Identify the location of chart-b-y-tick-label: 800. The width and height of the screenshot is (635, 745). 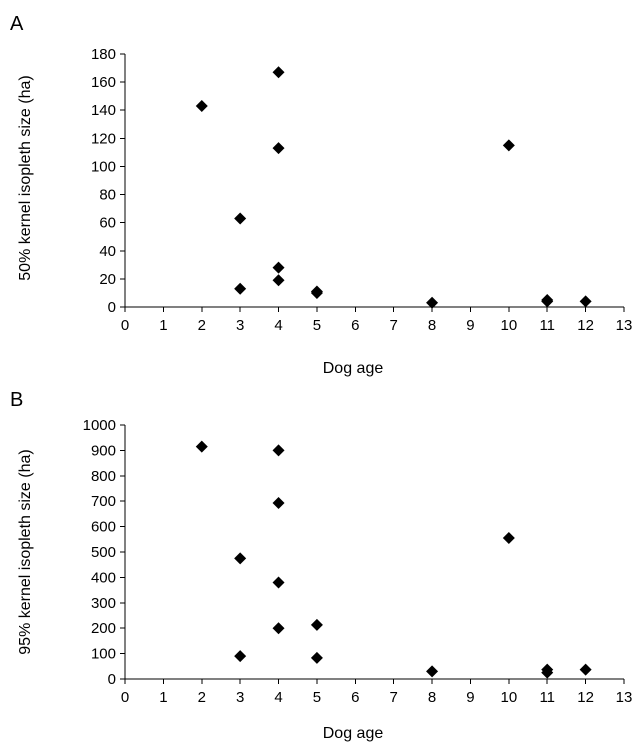
(103, 476).